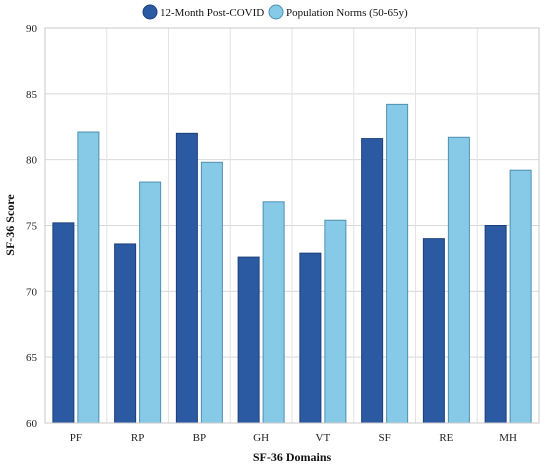 The width and height of the screenshot is (550, 468). Describe the element at coordinates (199, 438) in the screenshot. I see `x-tick-label: BP` at that location.